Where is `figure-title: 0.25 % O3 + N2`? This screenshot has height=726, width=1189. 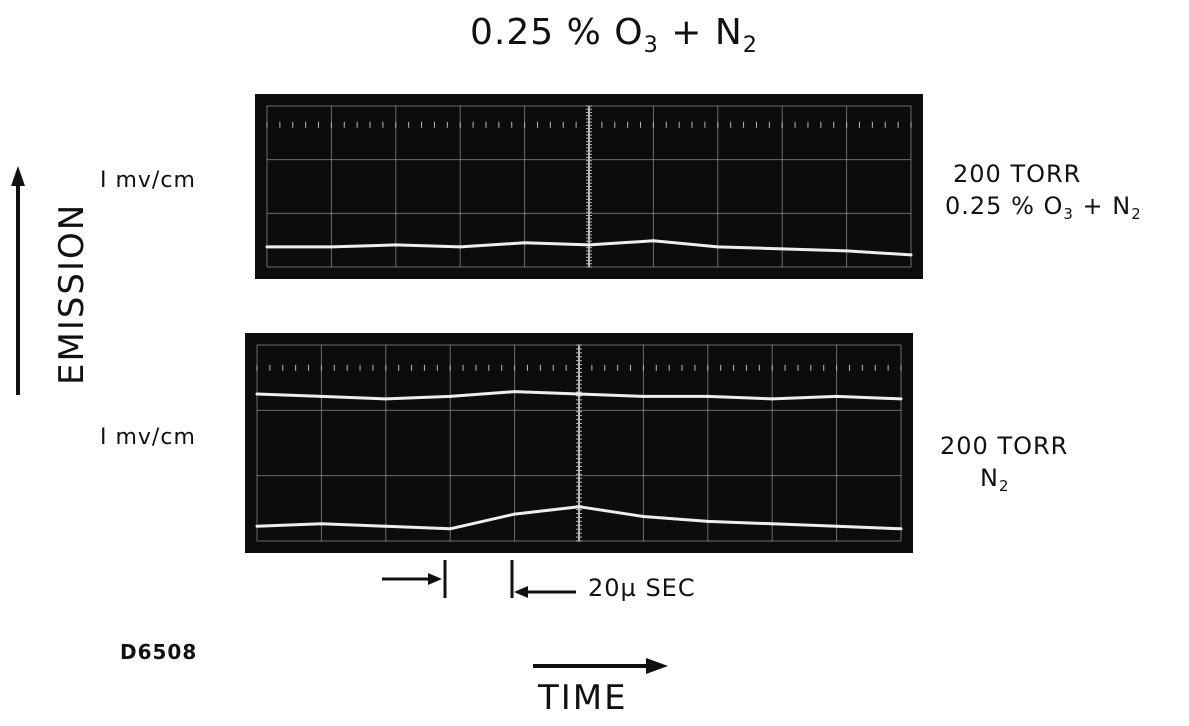 figure-title: 0.25 % O3 + N2 is located at coordinates (614, 35).